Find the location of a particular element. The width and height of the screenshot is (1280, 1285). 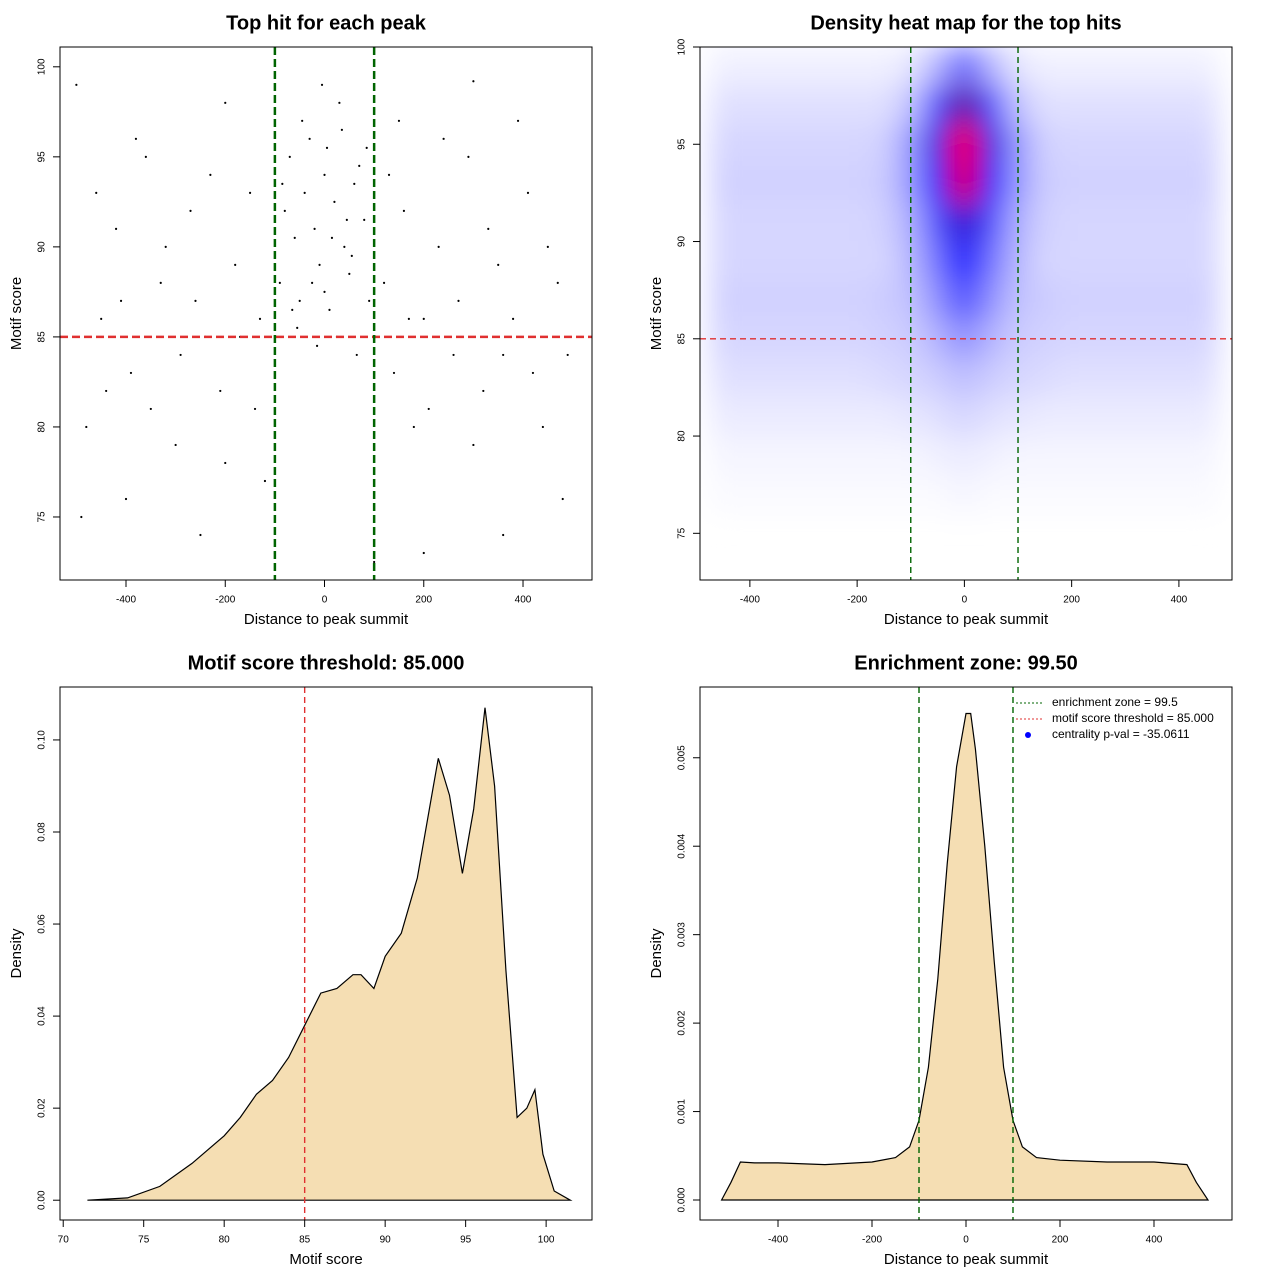

legend-entry: centrality p-val = -35.0611 is located at coordinates (1121, 734).